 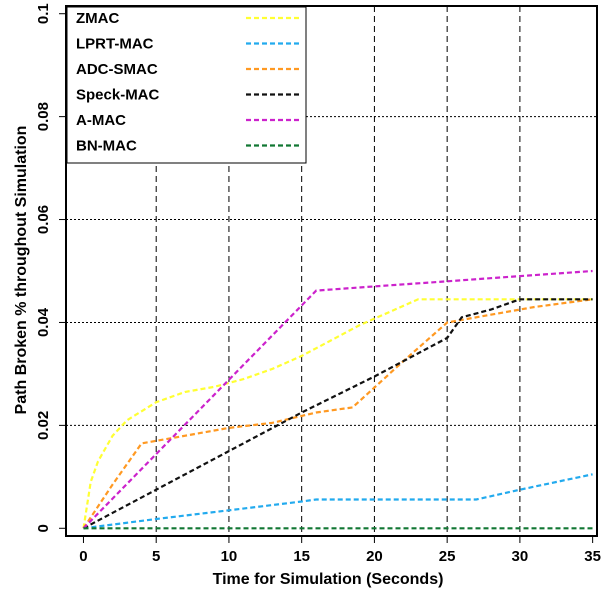 What do you see at coordinates (374, 556) in the screenshot?
I see `x-tick-label: 20` at bounding box center [374, 556].